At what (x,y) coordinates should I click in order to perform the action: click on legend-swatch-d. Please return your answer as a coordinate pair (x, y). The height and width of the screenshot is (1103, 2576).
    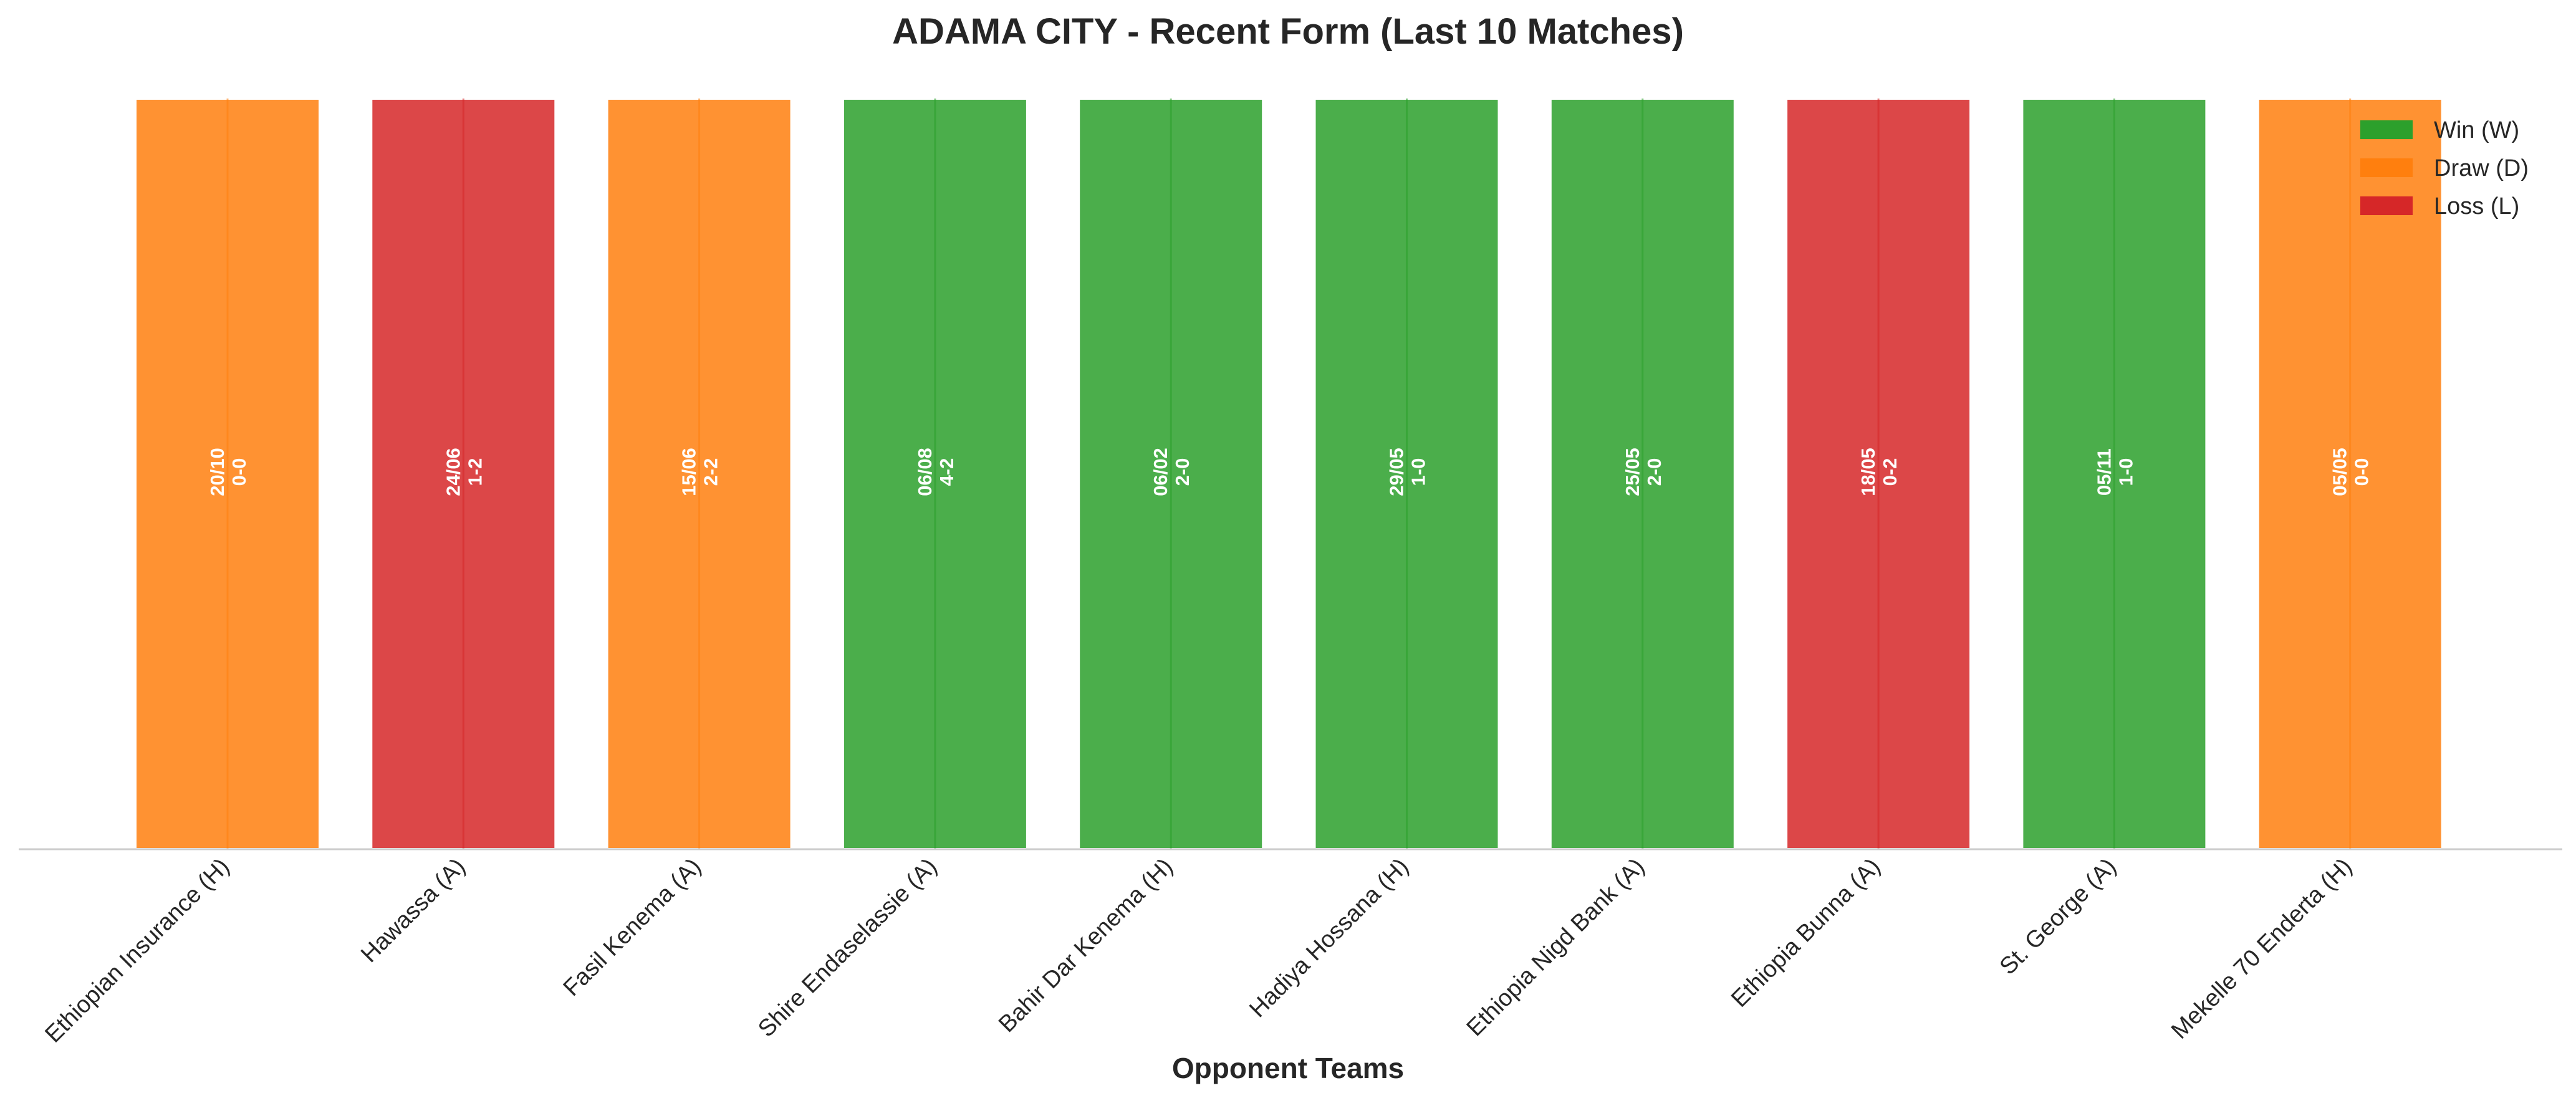
    Looking at the image, I should click on (2386, 167).